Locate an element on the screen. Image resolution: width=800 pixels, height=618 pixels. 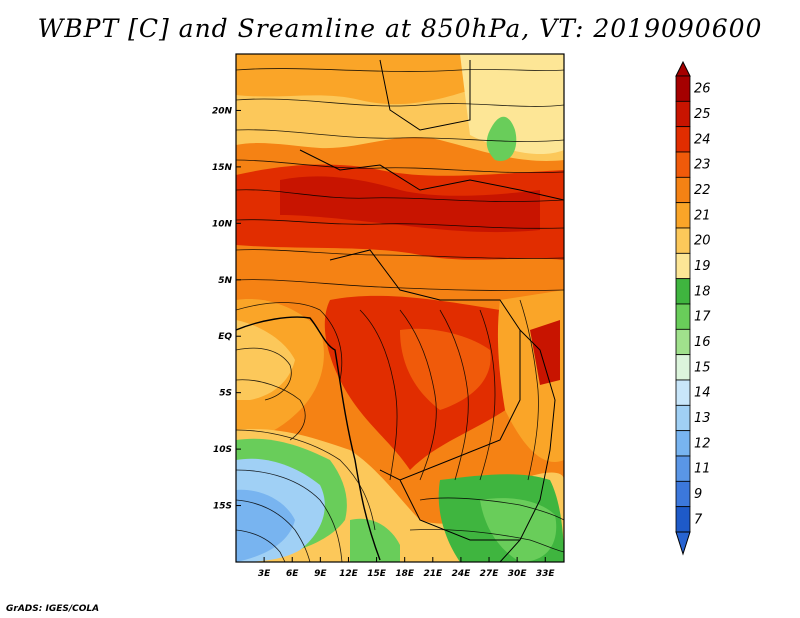
x-tick-label: 33E is located at coordinates (546, 574).